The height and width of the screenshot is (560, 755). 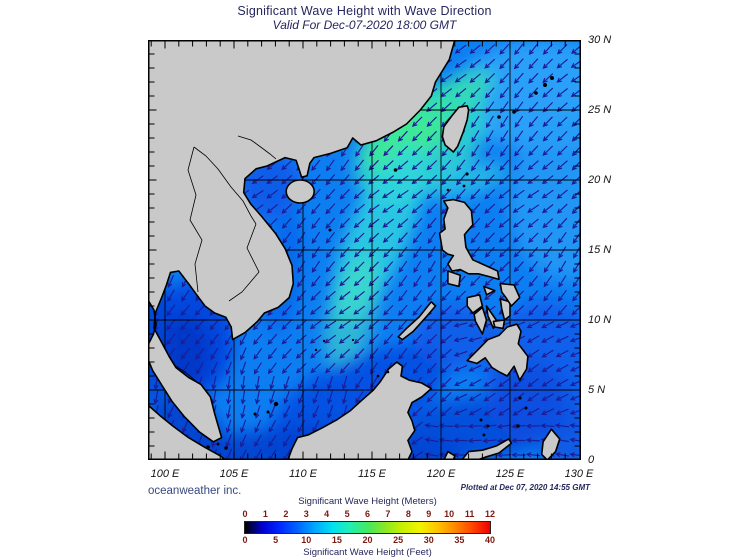 I want to click on lat-label: 30 N, so click(x=600, y=40).